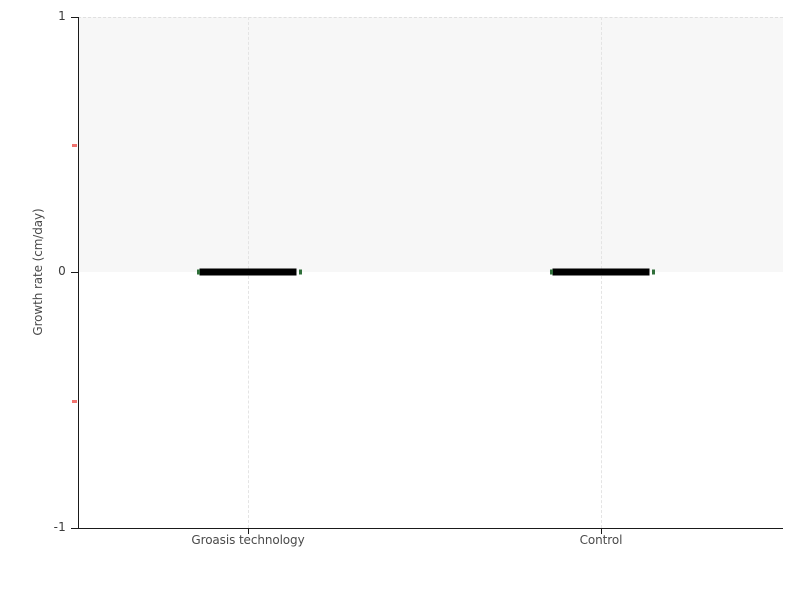 The image size is (800, 600). Describe the element at coordinates (430, 528) in the screenshot. I see `x-axis-line` at that location.